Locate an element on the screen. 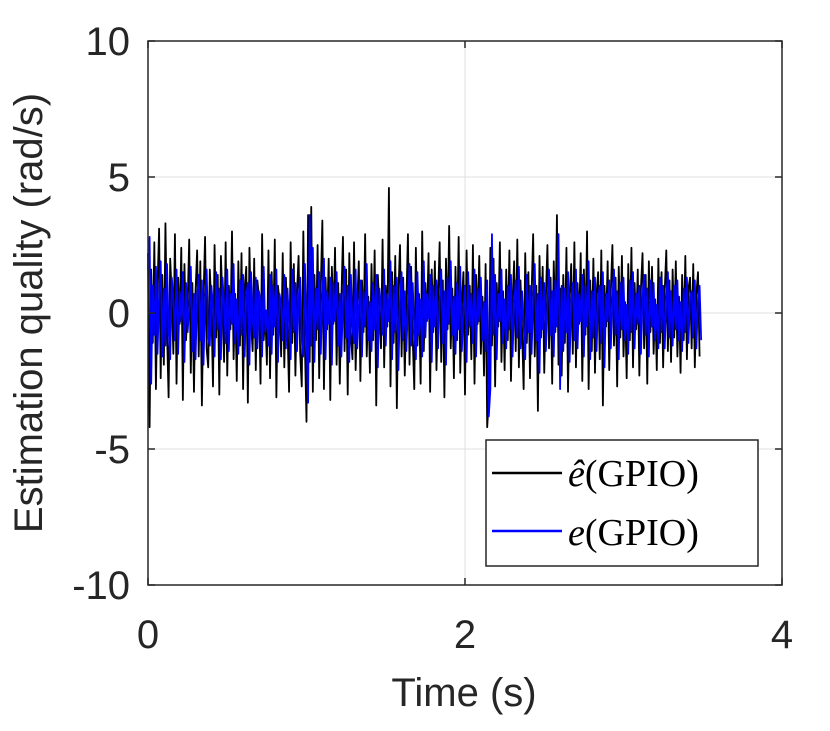 The image size is (830, 731). y-tick-label: 10 is located at coordinates (108, 42).